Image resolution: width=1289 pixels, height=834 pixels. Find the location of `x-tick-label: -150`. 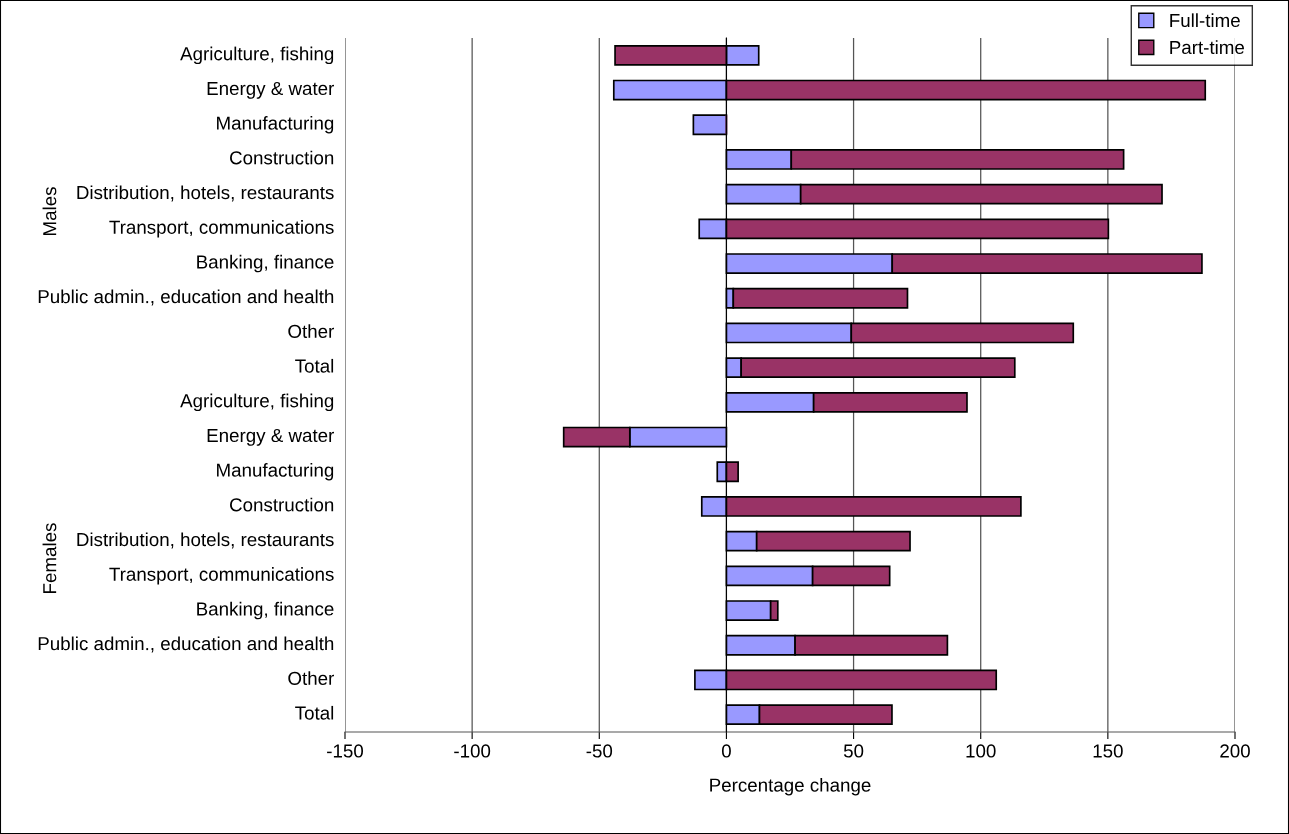

x-tick-label: -150 is located at coordinates (345, 751).